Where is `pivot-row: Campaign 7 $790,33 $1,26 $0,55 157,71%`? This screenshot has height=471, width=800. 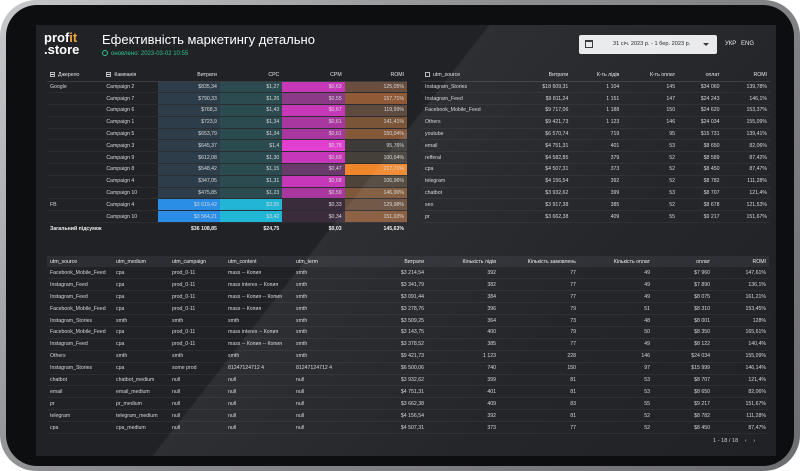
pivot-row: Campaign 7 $790,33 $1,26 $0,55 157,71% is located at coordinates (227, 99).